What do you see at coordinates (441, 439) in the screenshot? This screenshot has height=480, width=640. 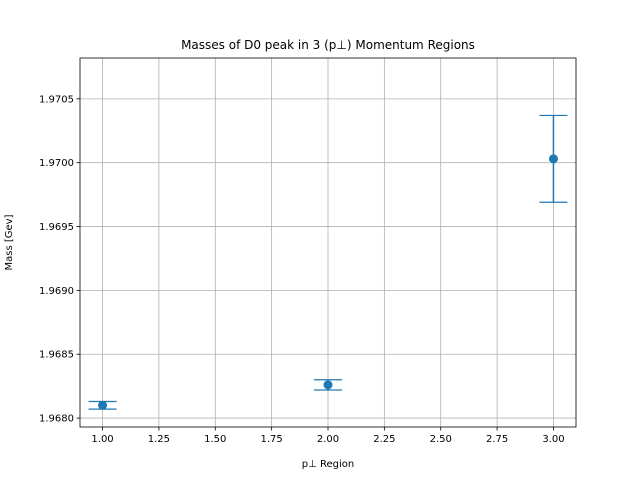 I see `x-tick-label: 2.50` at bounding box center [441, 439].